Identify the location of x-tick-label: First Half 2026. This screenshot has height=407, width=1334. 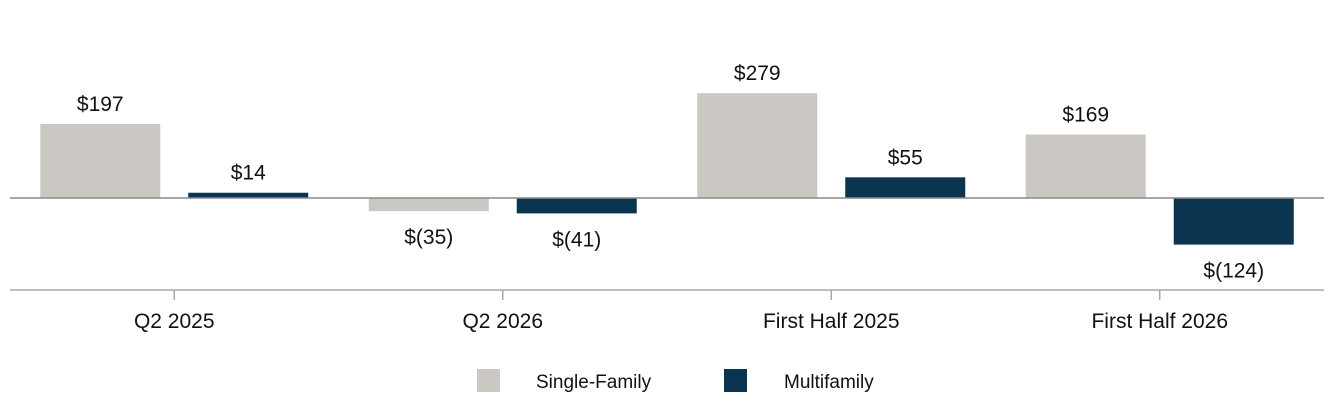
(1159, 321).